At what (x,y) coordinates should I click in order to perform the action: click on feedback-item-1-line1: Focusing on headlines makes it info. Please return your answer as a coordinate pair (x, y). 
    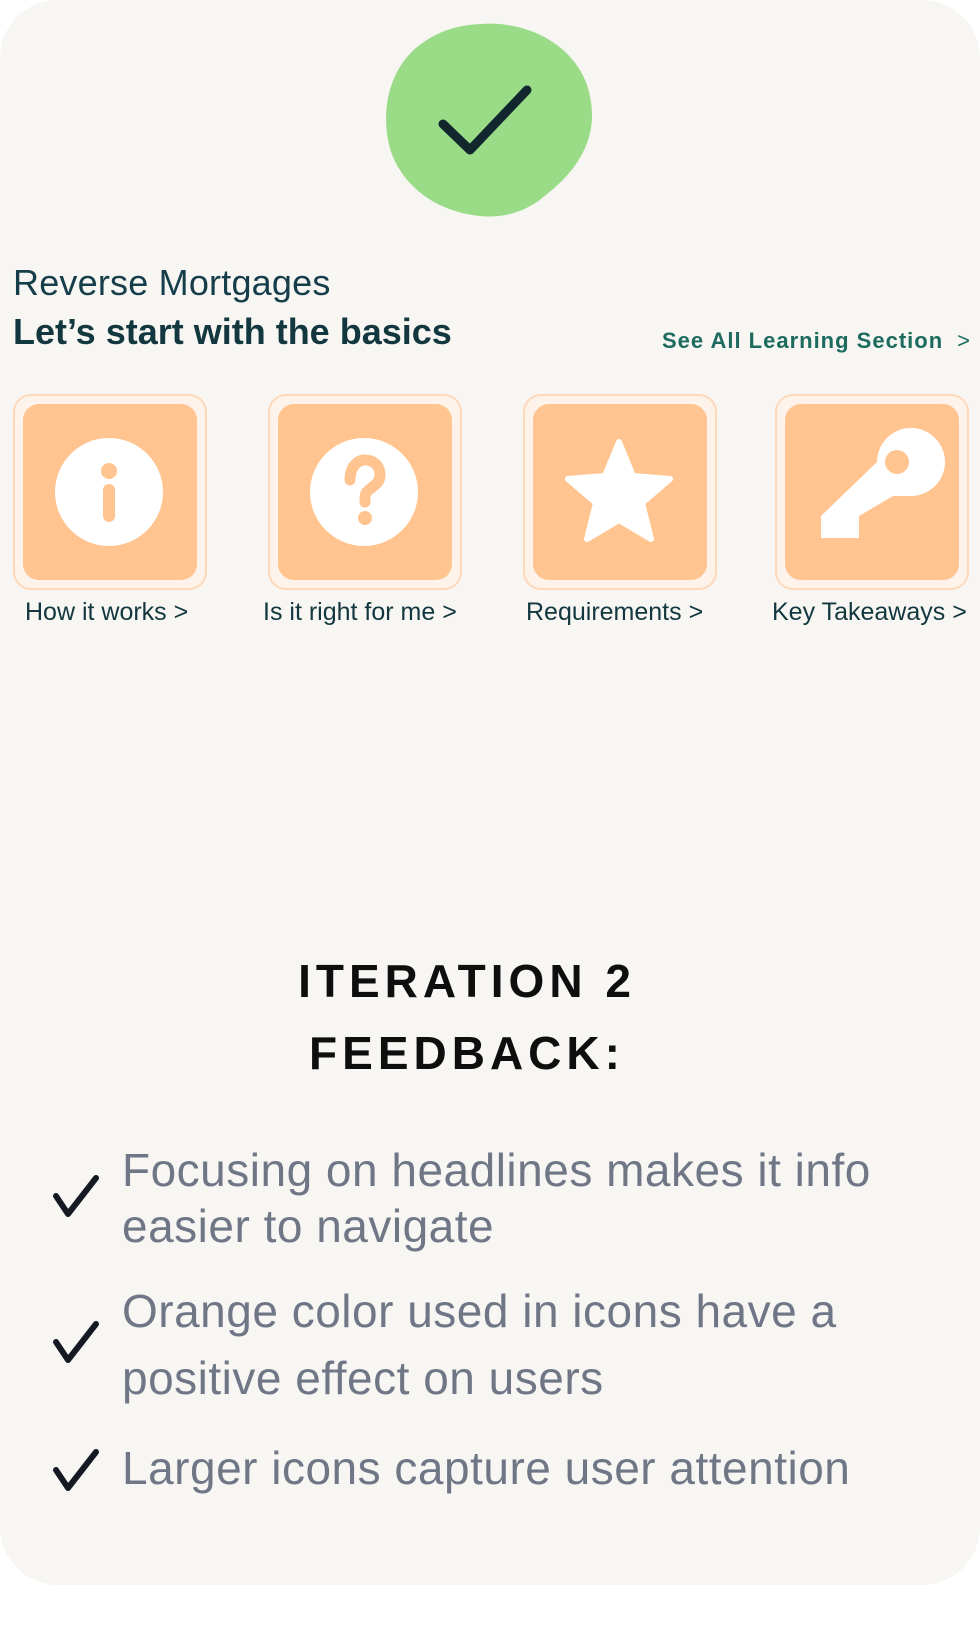
    Looking at the image, I should click on (496, 1170).